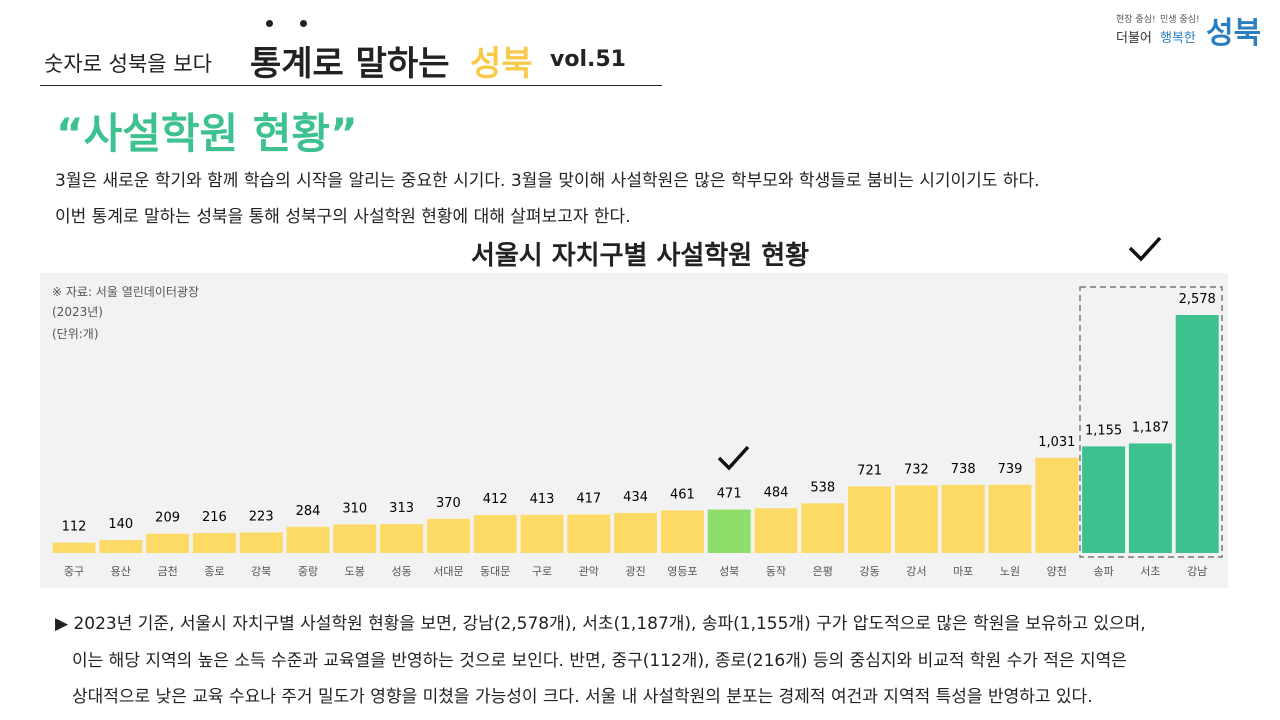  Describe the element at coordinates (776, 492) in the screenshot. I see `value-label: 484` at that location.